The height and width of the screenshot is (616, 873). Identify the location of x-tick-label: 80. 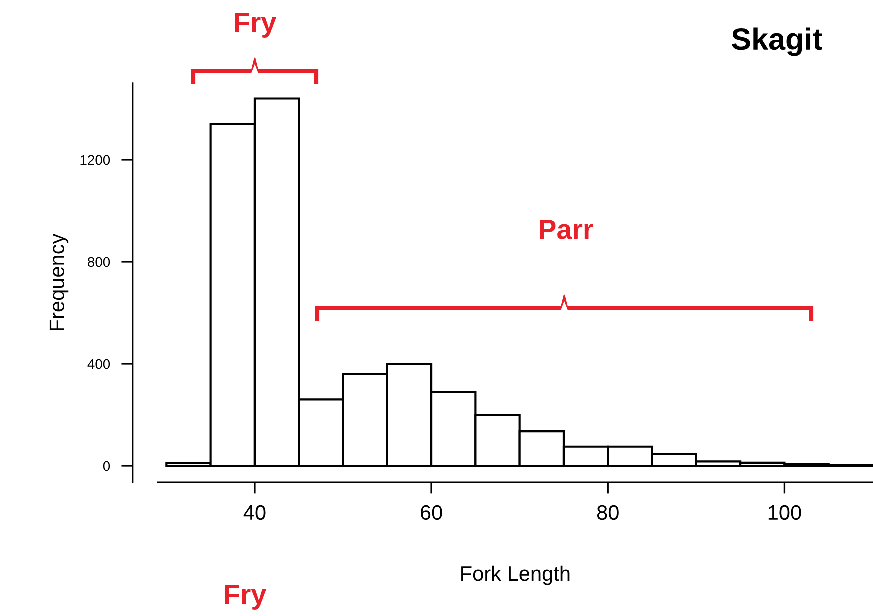
(608, 512).